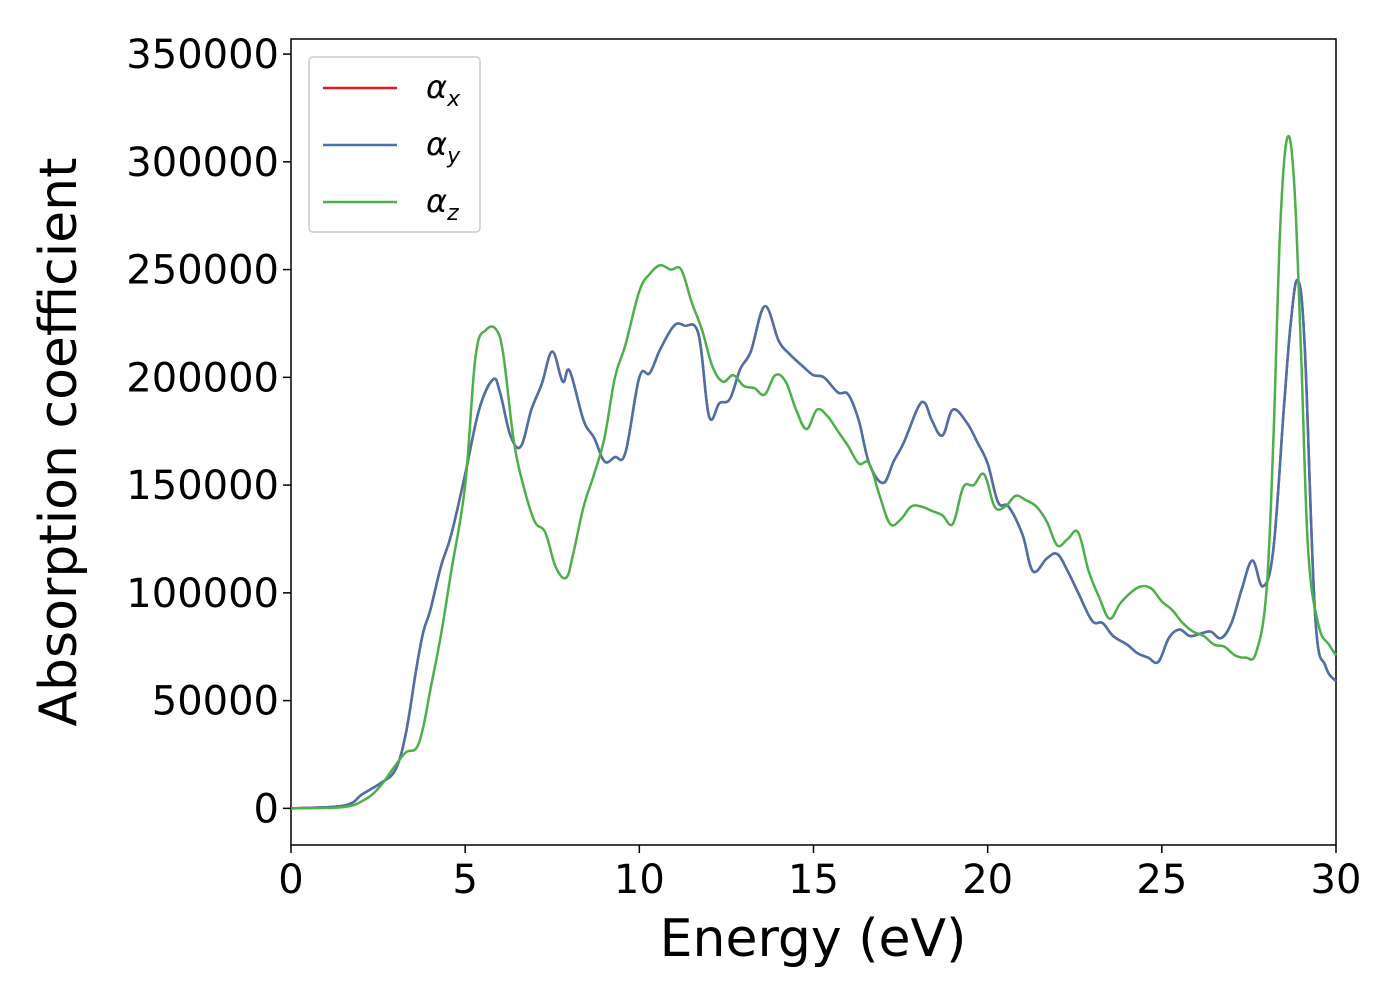 This screenshot has width=1400, height=1000. What do you see at coordinates (987, 880) in the screenshot?
I see `x-tick-label: 20` at bounding box center [987, 880].